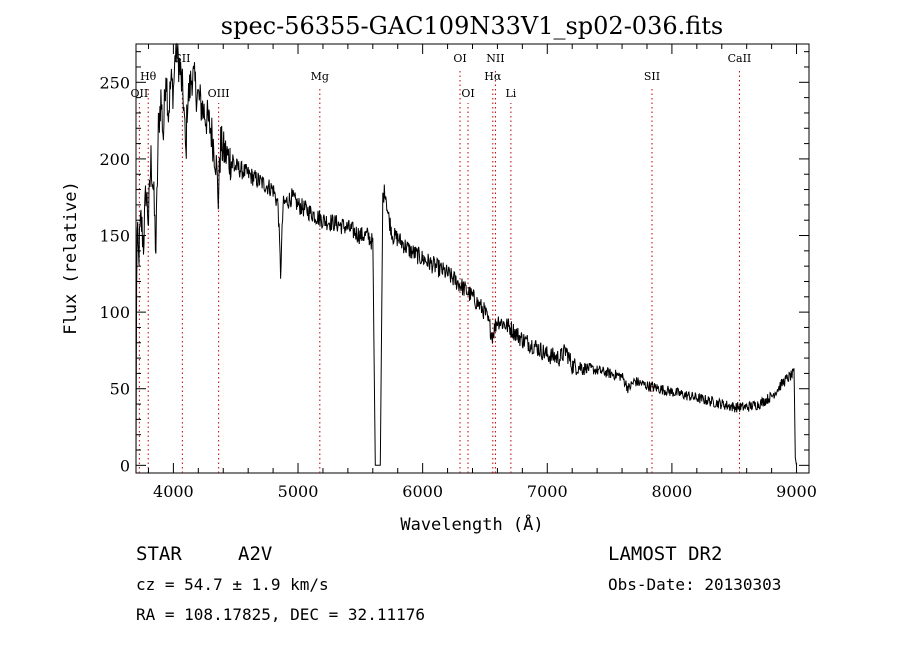 Image resolution: width=900 pixels, height=650 pixels. I want to click on x-tick-label: 8000, so click(672, 491).